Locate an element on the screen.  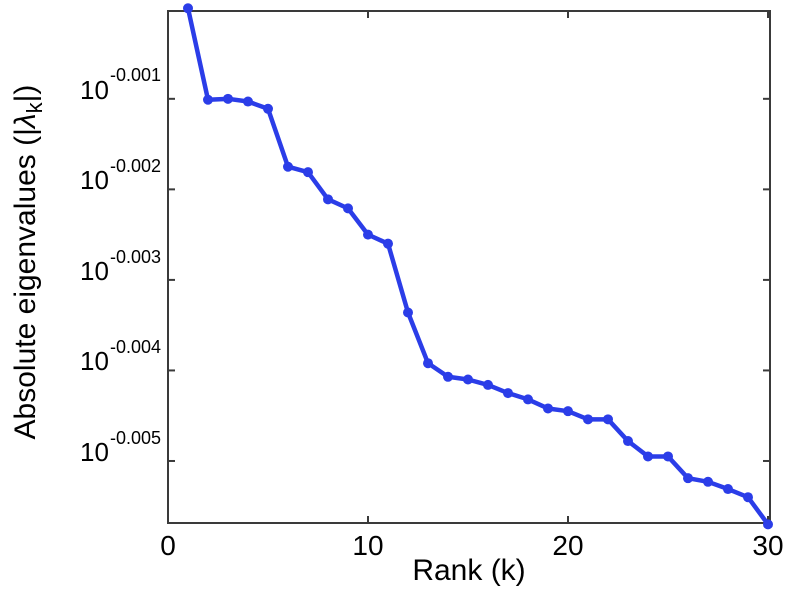
y-tick-label: 10-0.005 is located at coordinates (120, 447).